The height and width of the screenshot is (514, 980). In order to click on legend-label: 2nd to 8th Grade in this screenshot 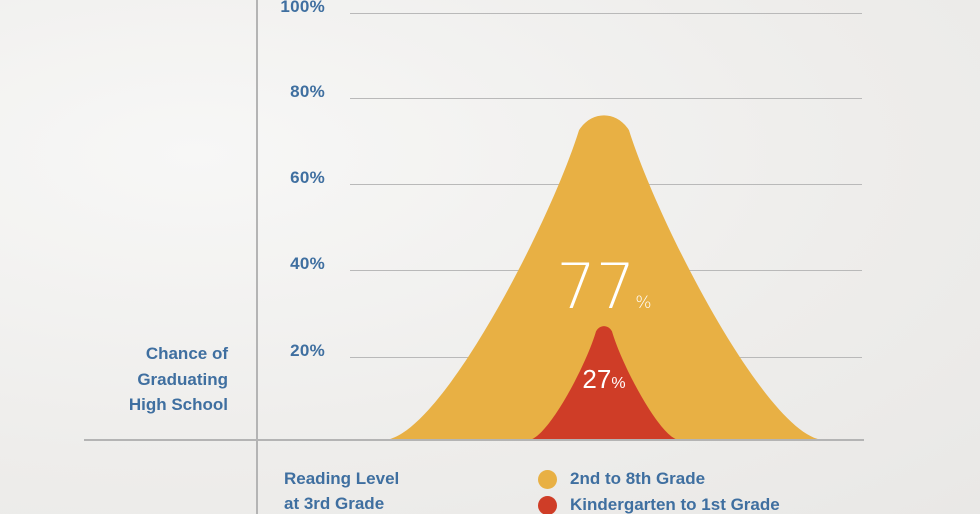, I will do `click(638, 478)`.